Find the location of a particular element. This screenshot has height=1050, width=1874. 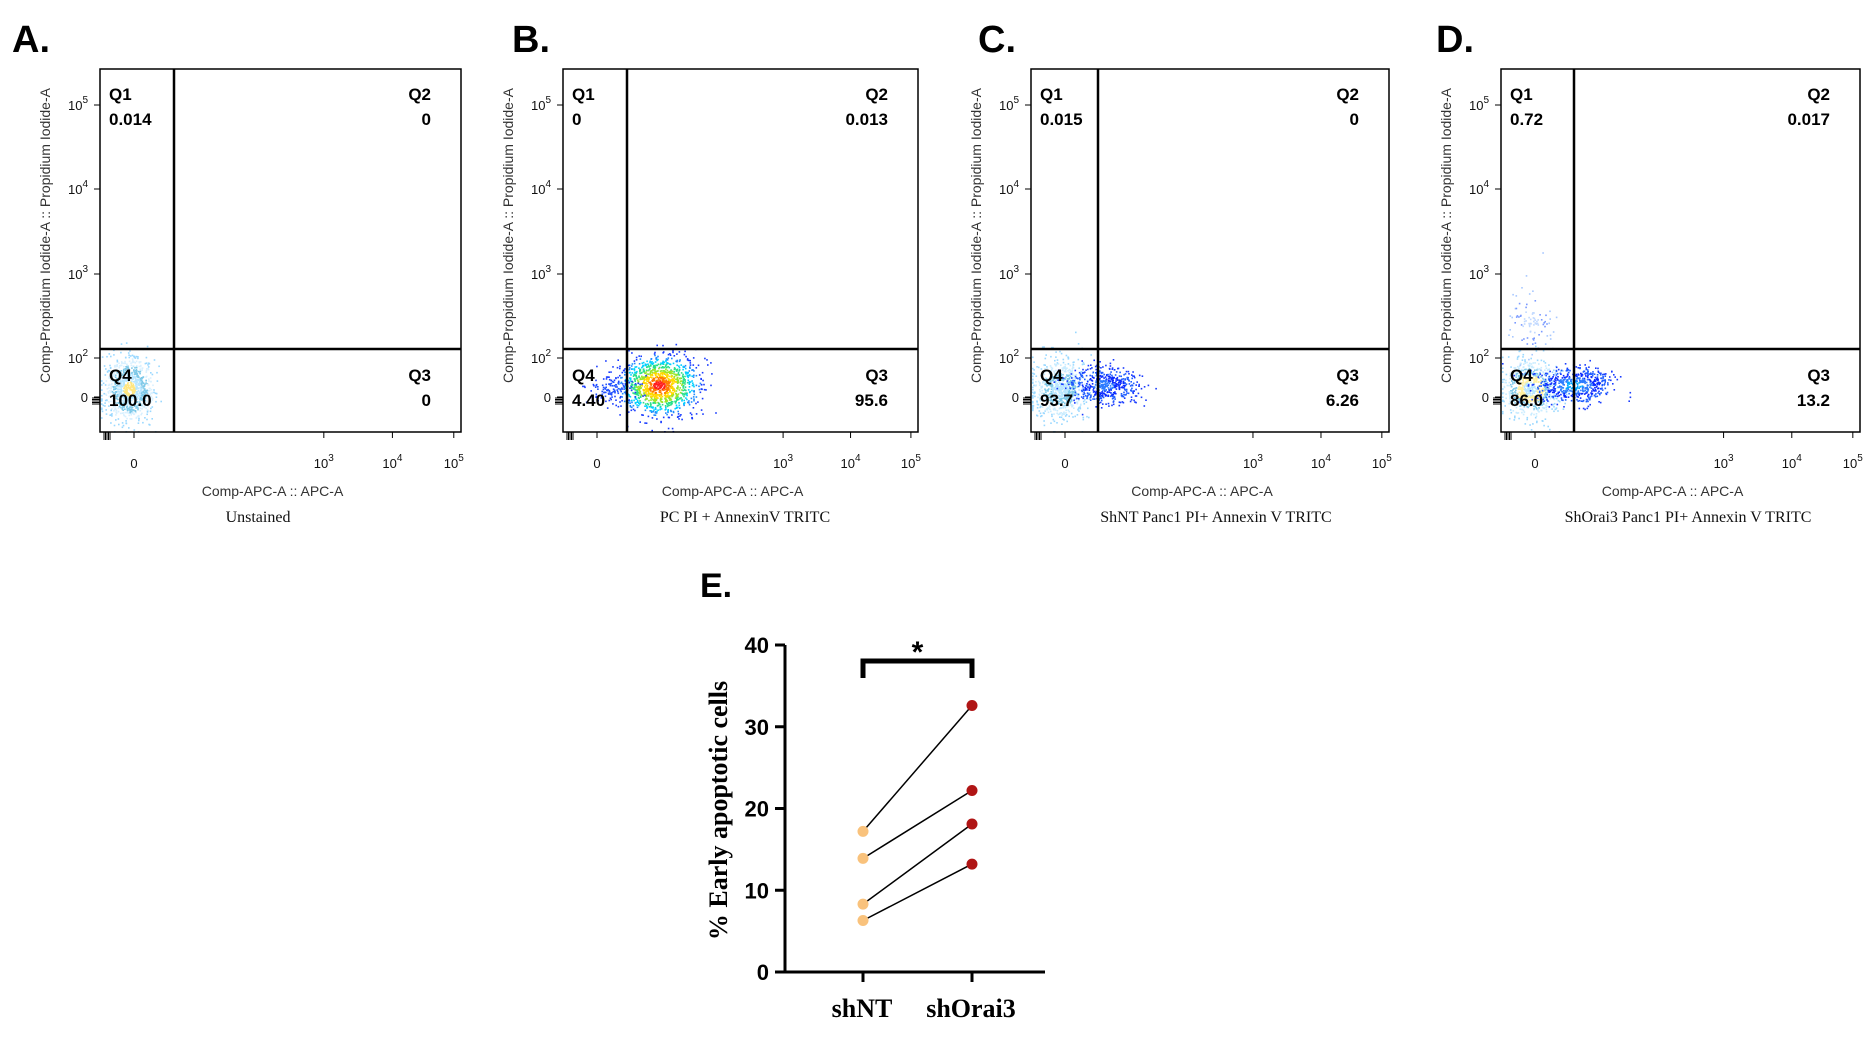

panel-caption: ShOrai3 Panc1 PI+ Annexin V TRITC is located at coordinates (1688, 517).